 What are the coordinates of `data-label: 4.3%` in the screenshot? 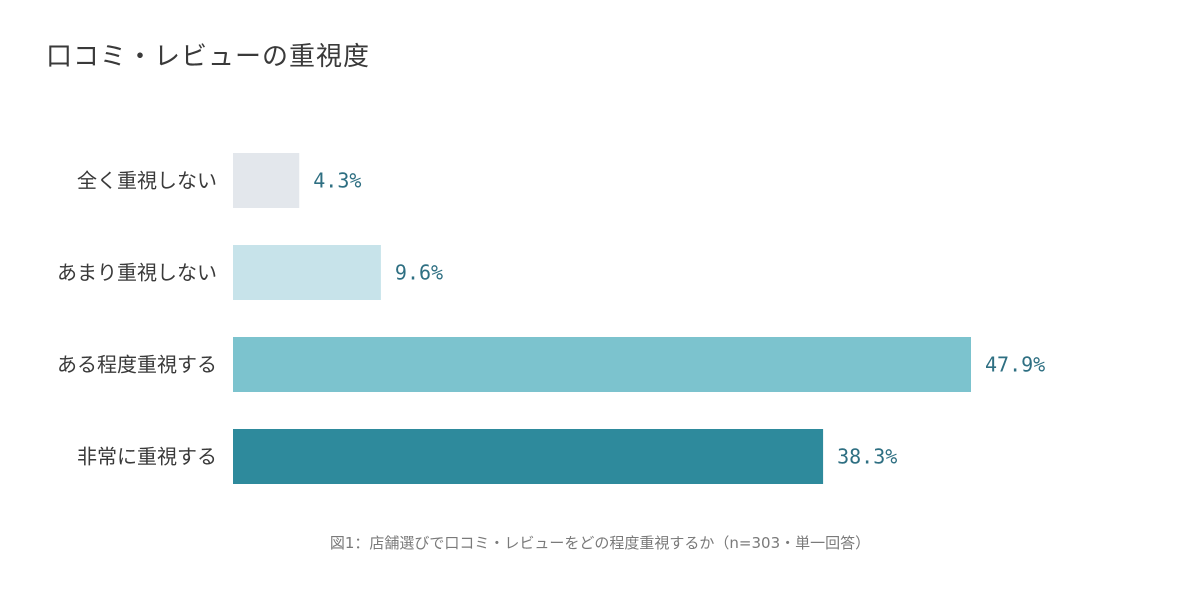 It's located at (337, 181).